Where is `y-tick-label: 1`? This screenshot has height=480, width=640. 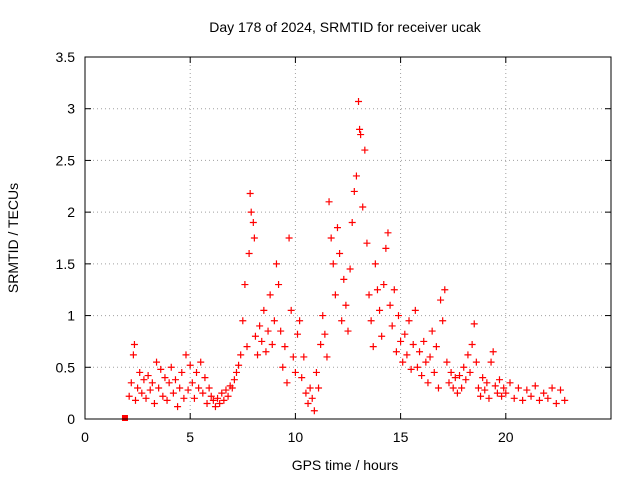 y-tick-label: 1 is located at coordinates (71, 316).